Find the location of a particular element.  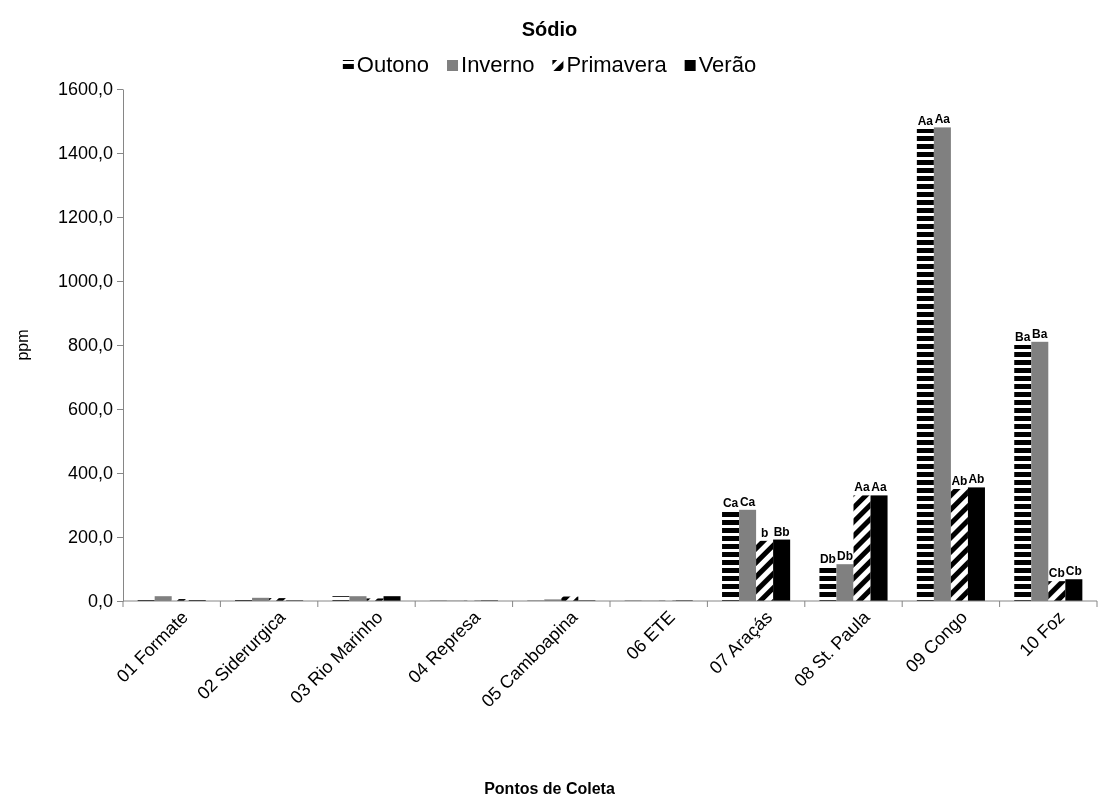

x-axis-title: Pontos de Coleta is located at coordinates (549, 788).